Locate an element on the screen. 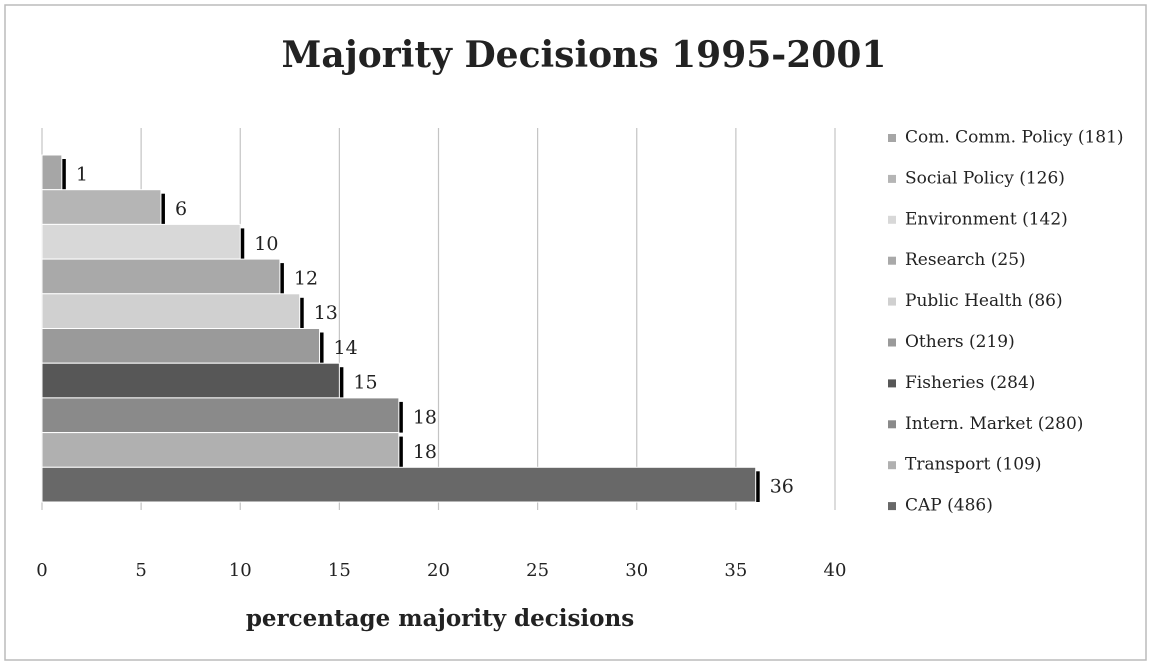 Image resolution: width=1152 pixels, height=665 pixels. chart-title: Majority Decisions 1995-2001 is located at coordinates (584, 55).